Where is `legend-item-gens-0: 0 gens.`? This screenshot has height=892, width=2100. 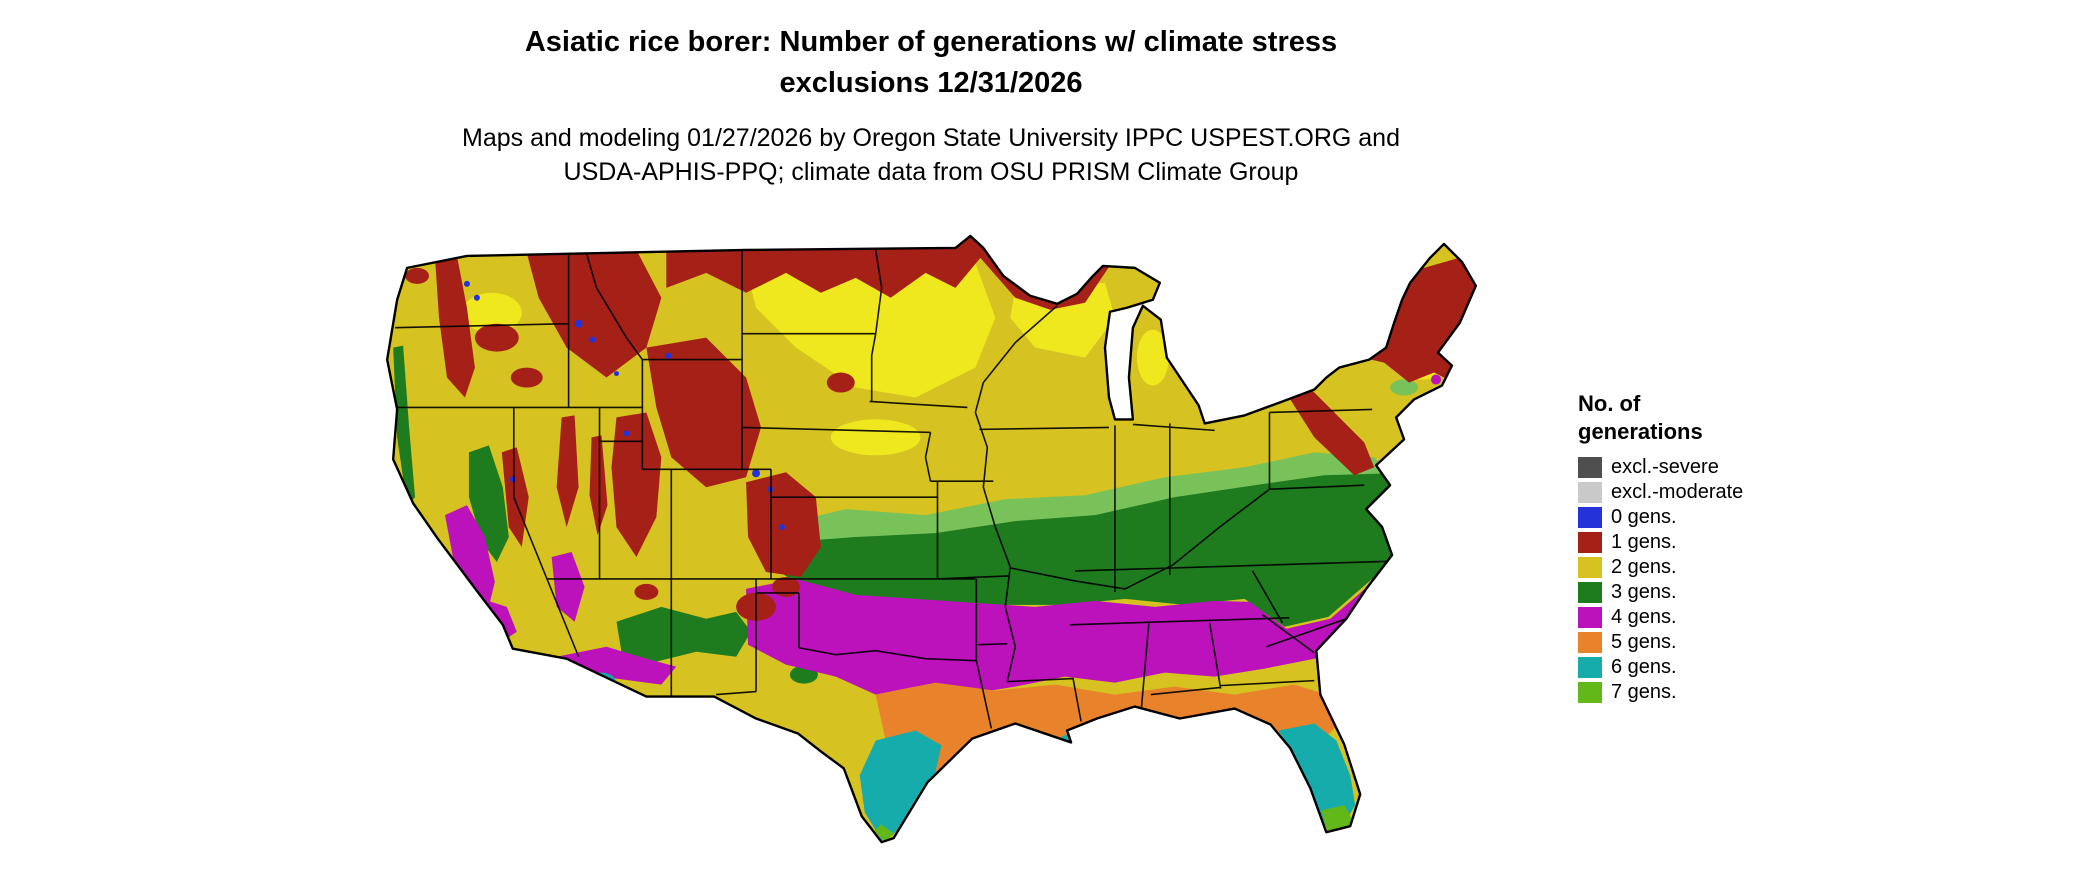 legend-item-gens-0: 0 gens. is located at coordinates (1708, 517).